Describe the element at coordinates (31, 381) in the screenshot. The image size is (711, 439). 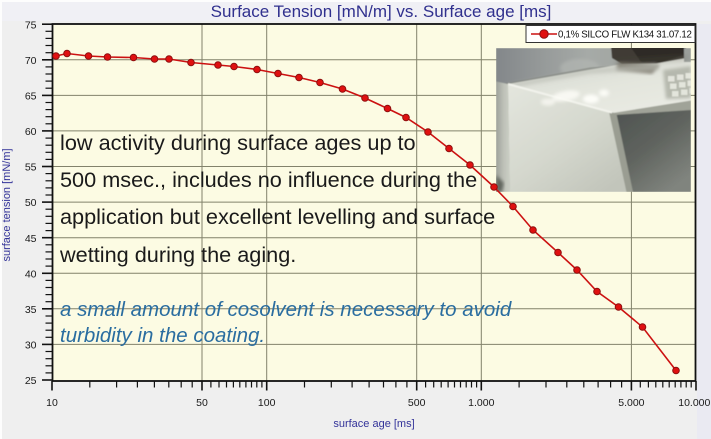
I see `svg-text: 25` at that location.